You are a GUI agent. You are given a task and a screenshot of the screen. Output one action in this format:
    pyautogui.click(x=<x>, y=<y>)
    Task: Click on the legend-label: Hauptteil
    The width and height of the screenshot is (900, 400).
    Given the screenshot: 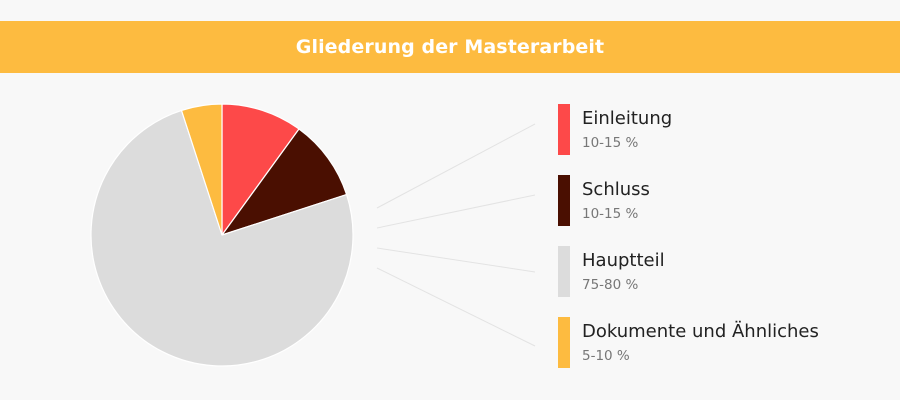 What is the action you would take?
    pyautogui.click(x=623, y=260)
    